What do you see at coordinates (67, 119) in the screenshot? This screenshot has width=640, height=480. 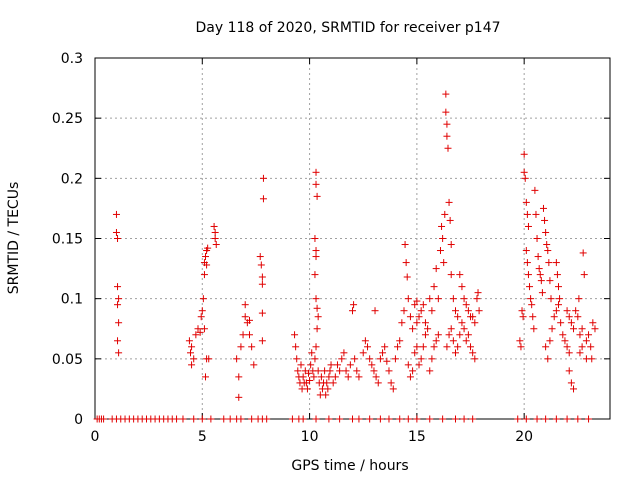 I see `y-tick-label: 0.25` at bounding box center [67, 119].